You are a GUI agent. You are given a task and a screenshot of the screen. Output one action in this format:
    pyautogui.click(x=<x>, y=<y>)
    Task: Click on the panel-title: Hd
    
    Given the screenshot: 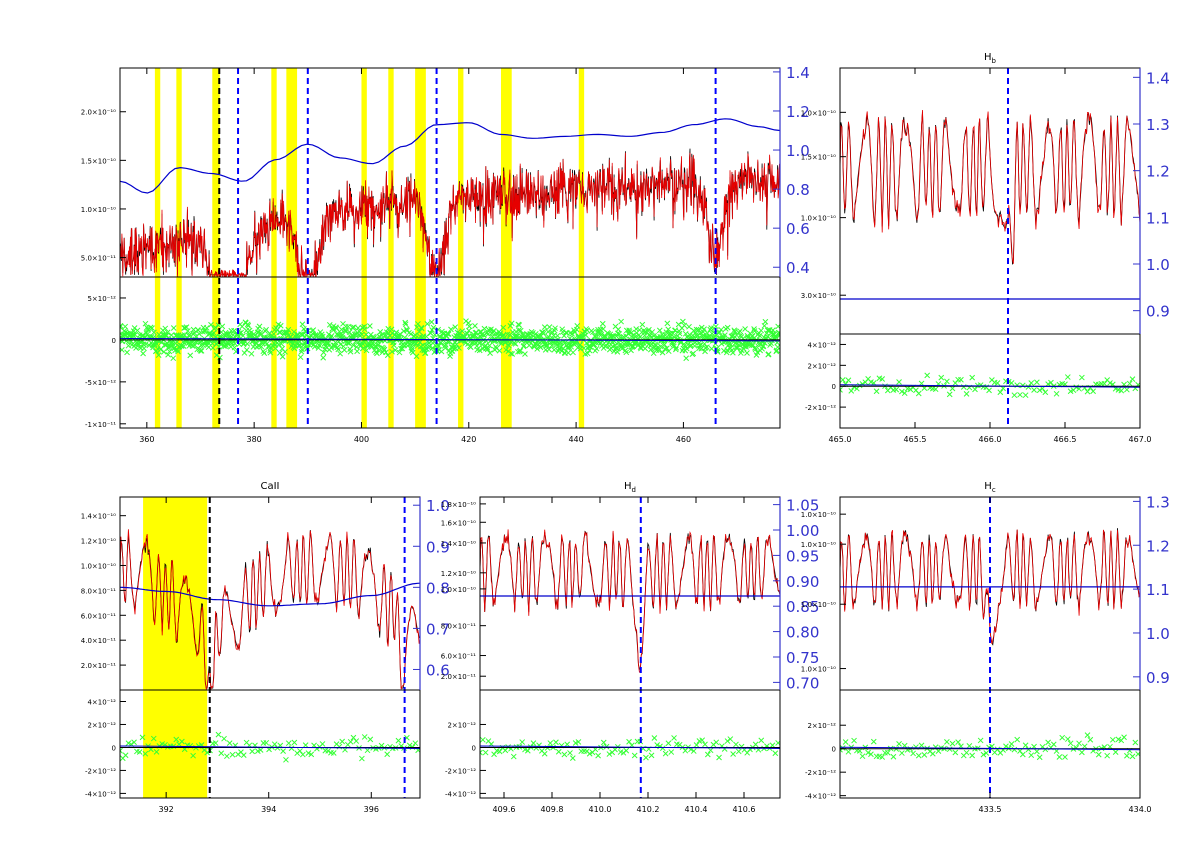 What is the action you would take?
    pyautogui.click(x=630, y=487)
    